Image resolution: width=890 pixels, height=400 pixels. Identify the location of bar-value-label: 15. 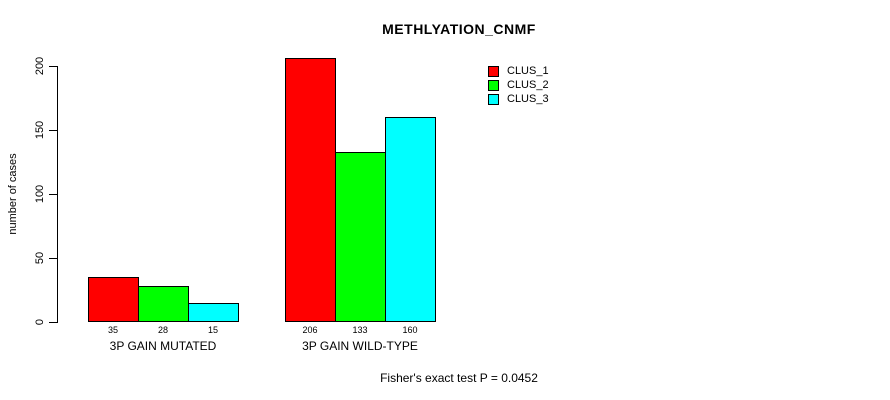
(212, 330).